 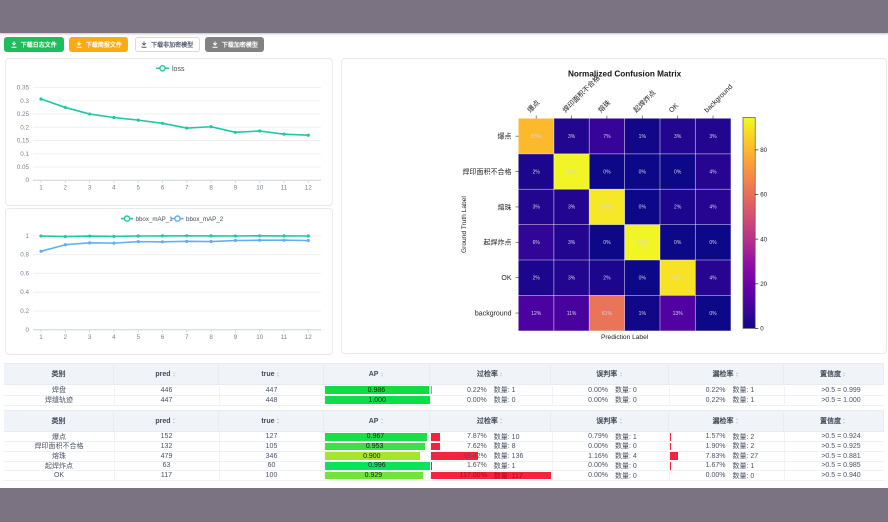 I want to click on svg-text: bbox_mAP_2, so click(x=205, y=219).